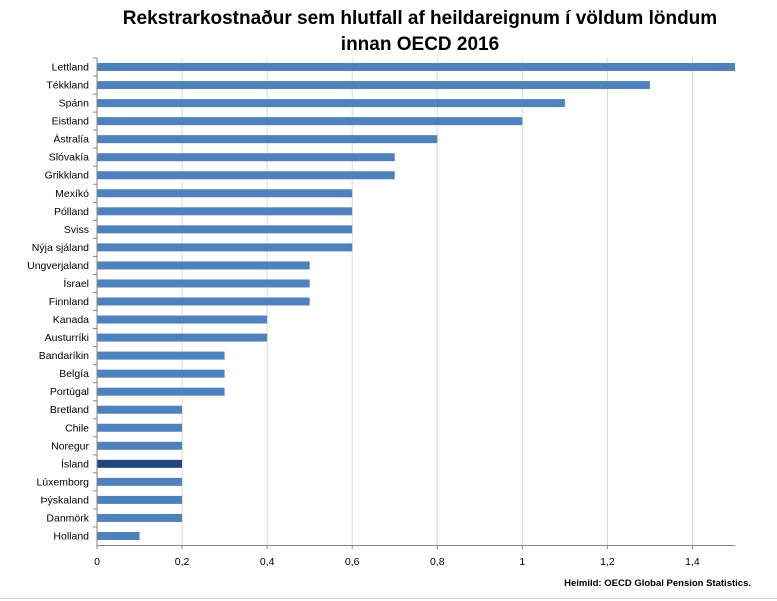  What do you see at coordinates (71, 320) in the screenshot?
I see `category-label: Kanada` at bounding box center [71, 320].